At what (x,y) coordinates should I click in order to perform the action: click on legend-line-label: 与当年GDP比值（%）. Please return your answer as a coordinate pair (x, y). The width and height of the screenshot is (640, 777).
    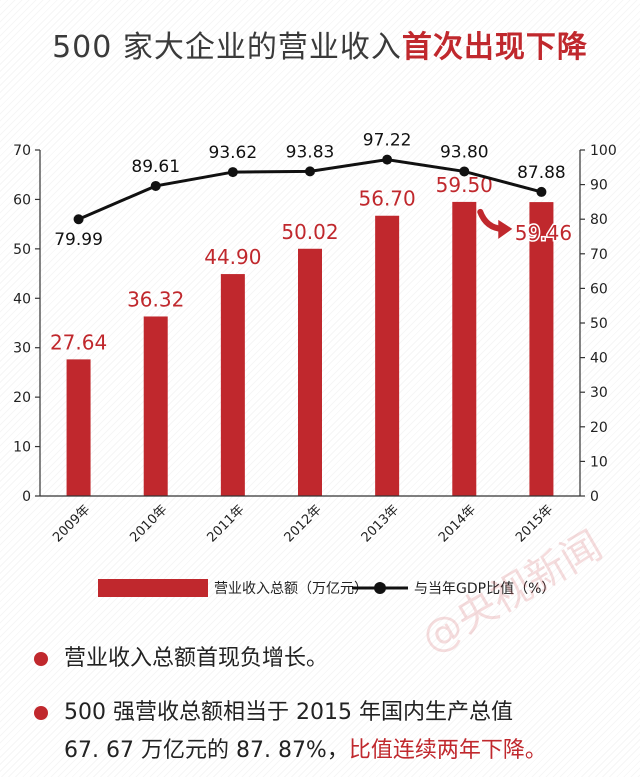
    Looking at the image, I should click on (484, 589).